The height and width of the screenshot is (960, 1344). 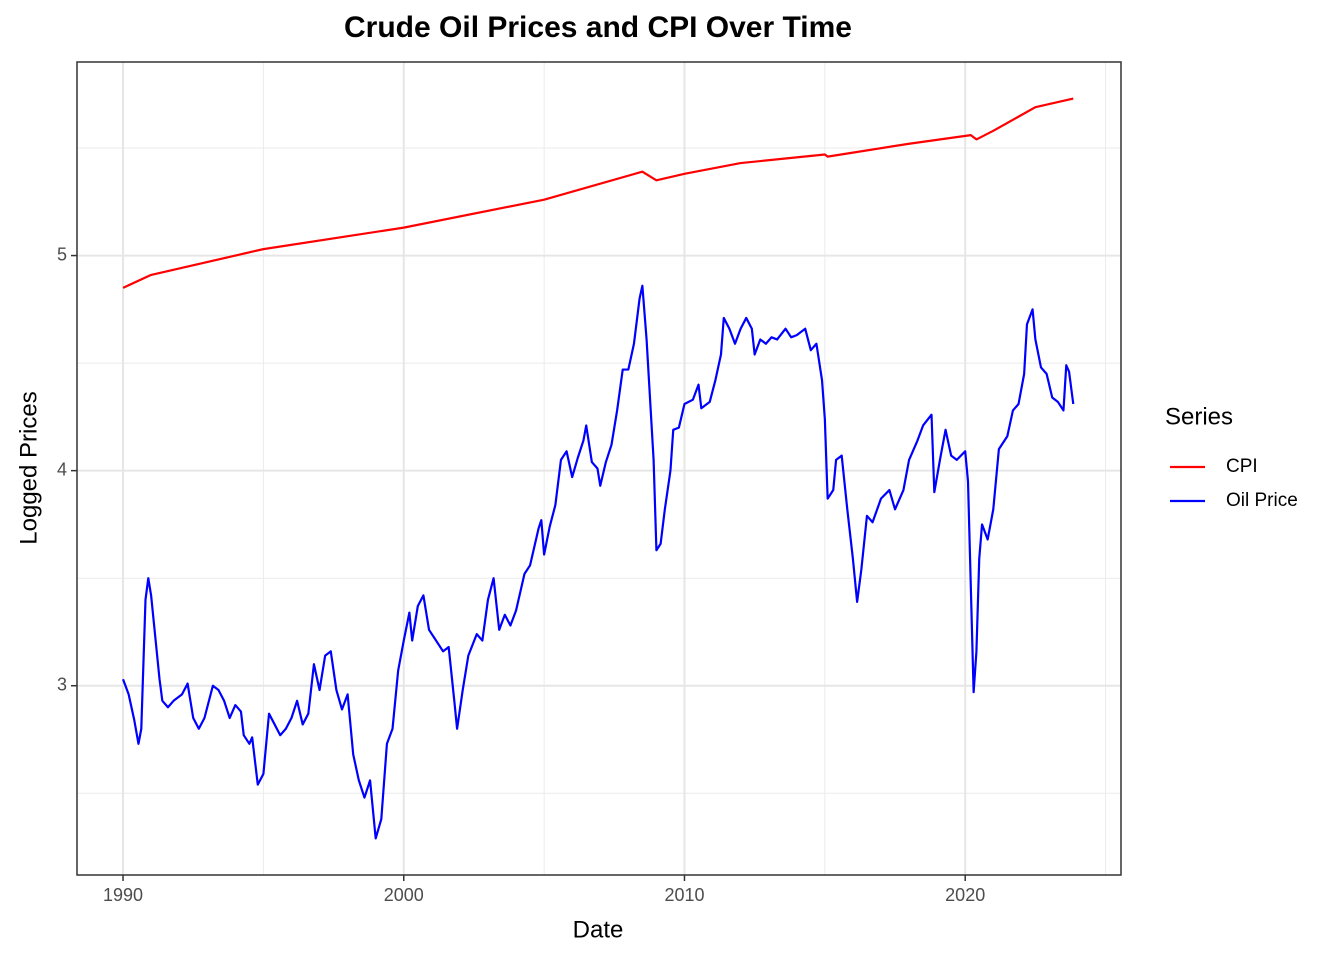 What do you see at coordinates (62, 684) in the screenshot?
I see `y-tick-label: 3` at bounding box center [62, 684].